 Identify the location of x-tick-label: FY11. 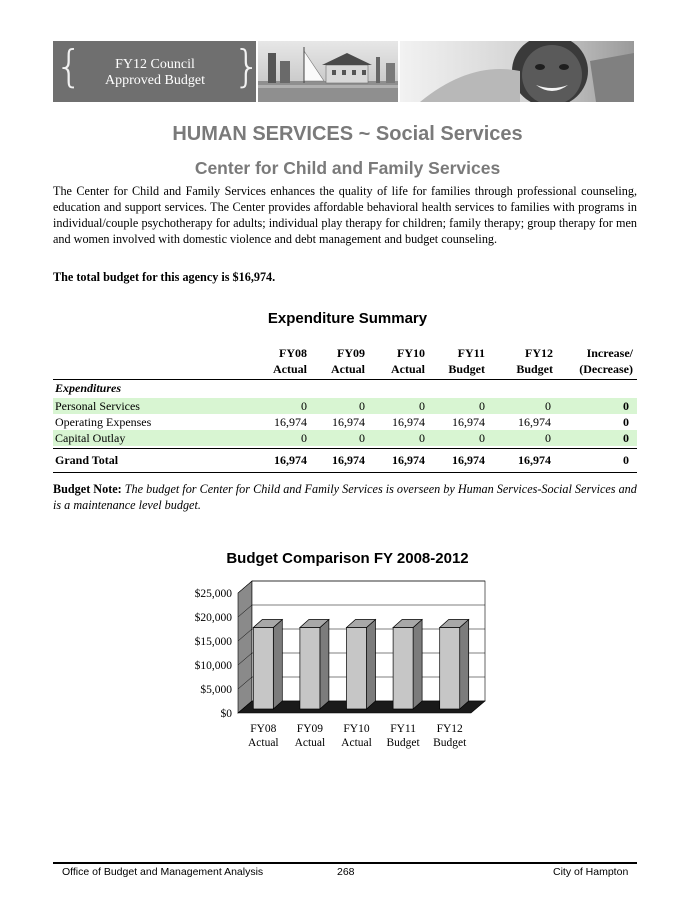
(403, 729).